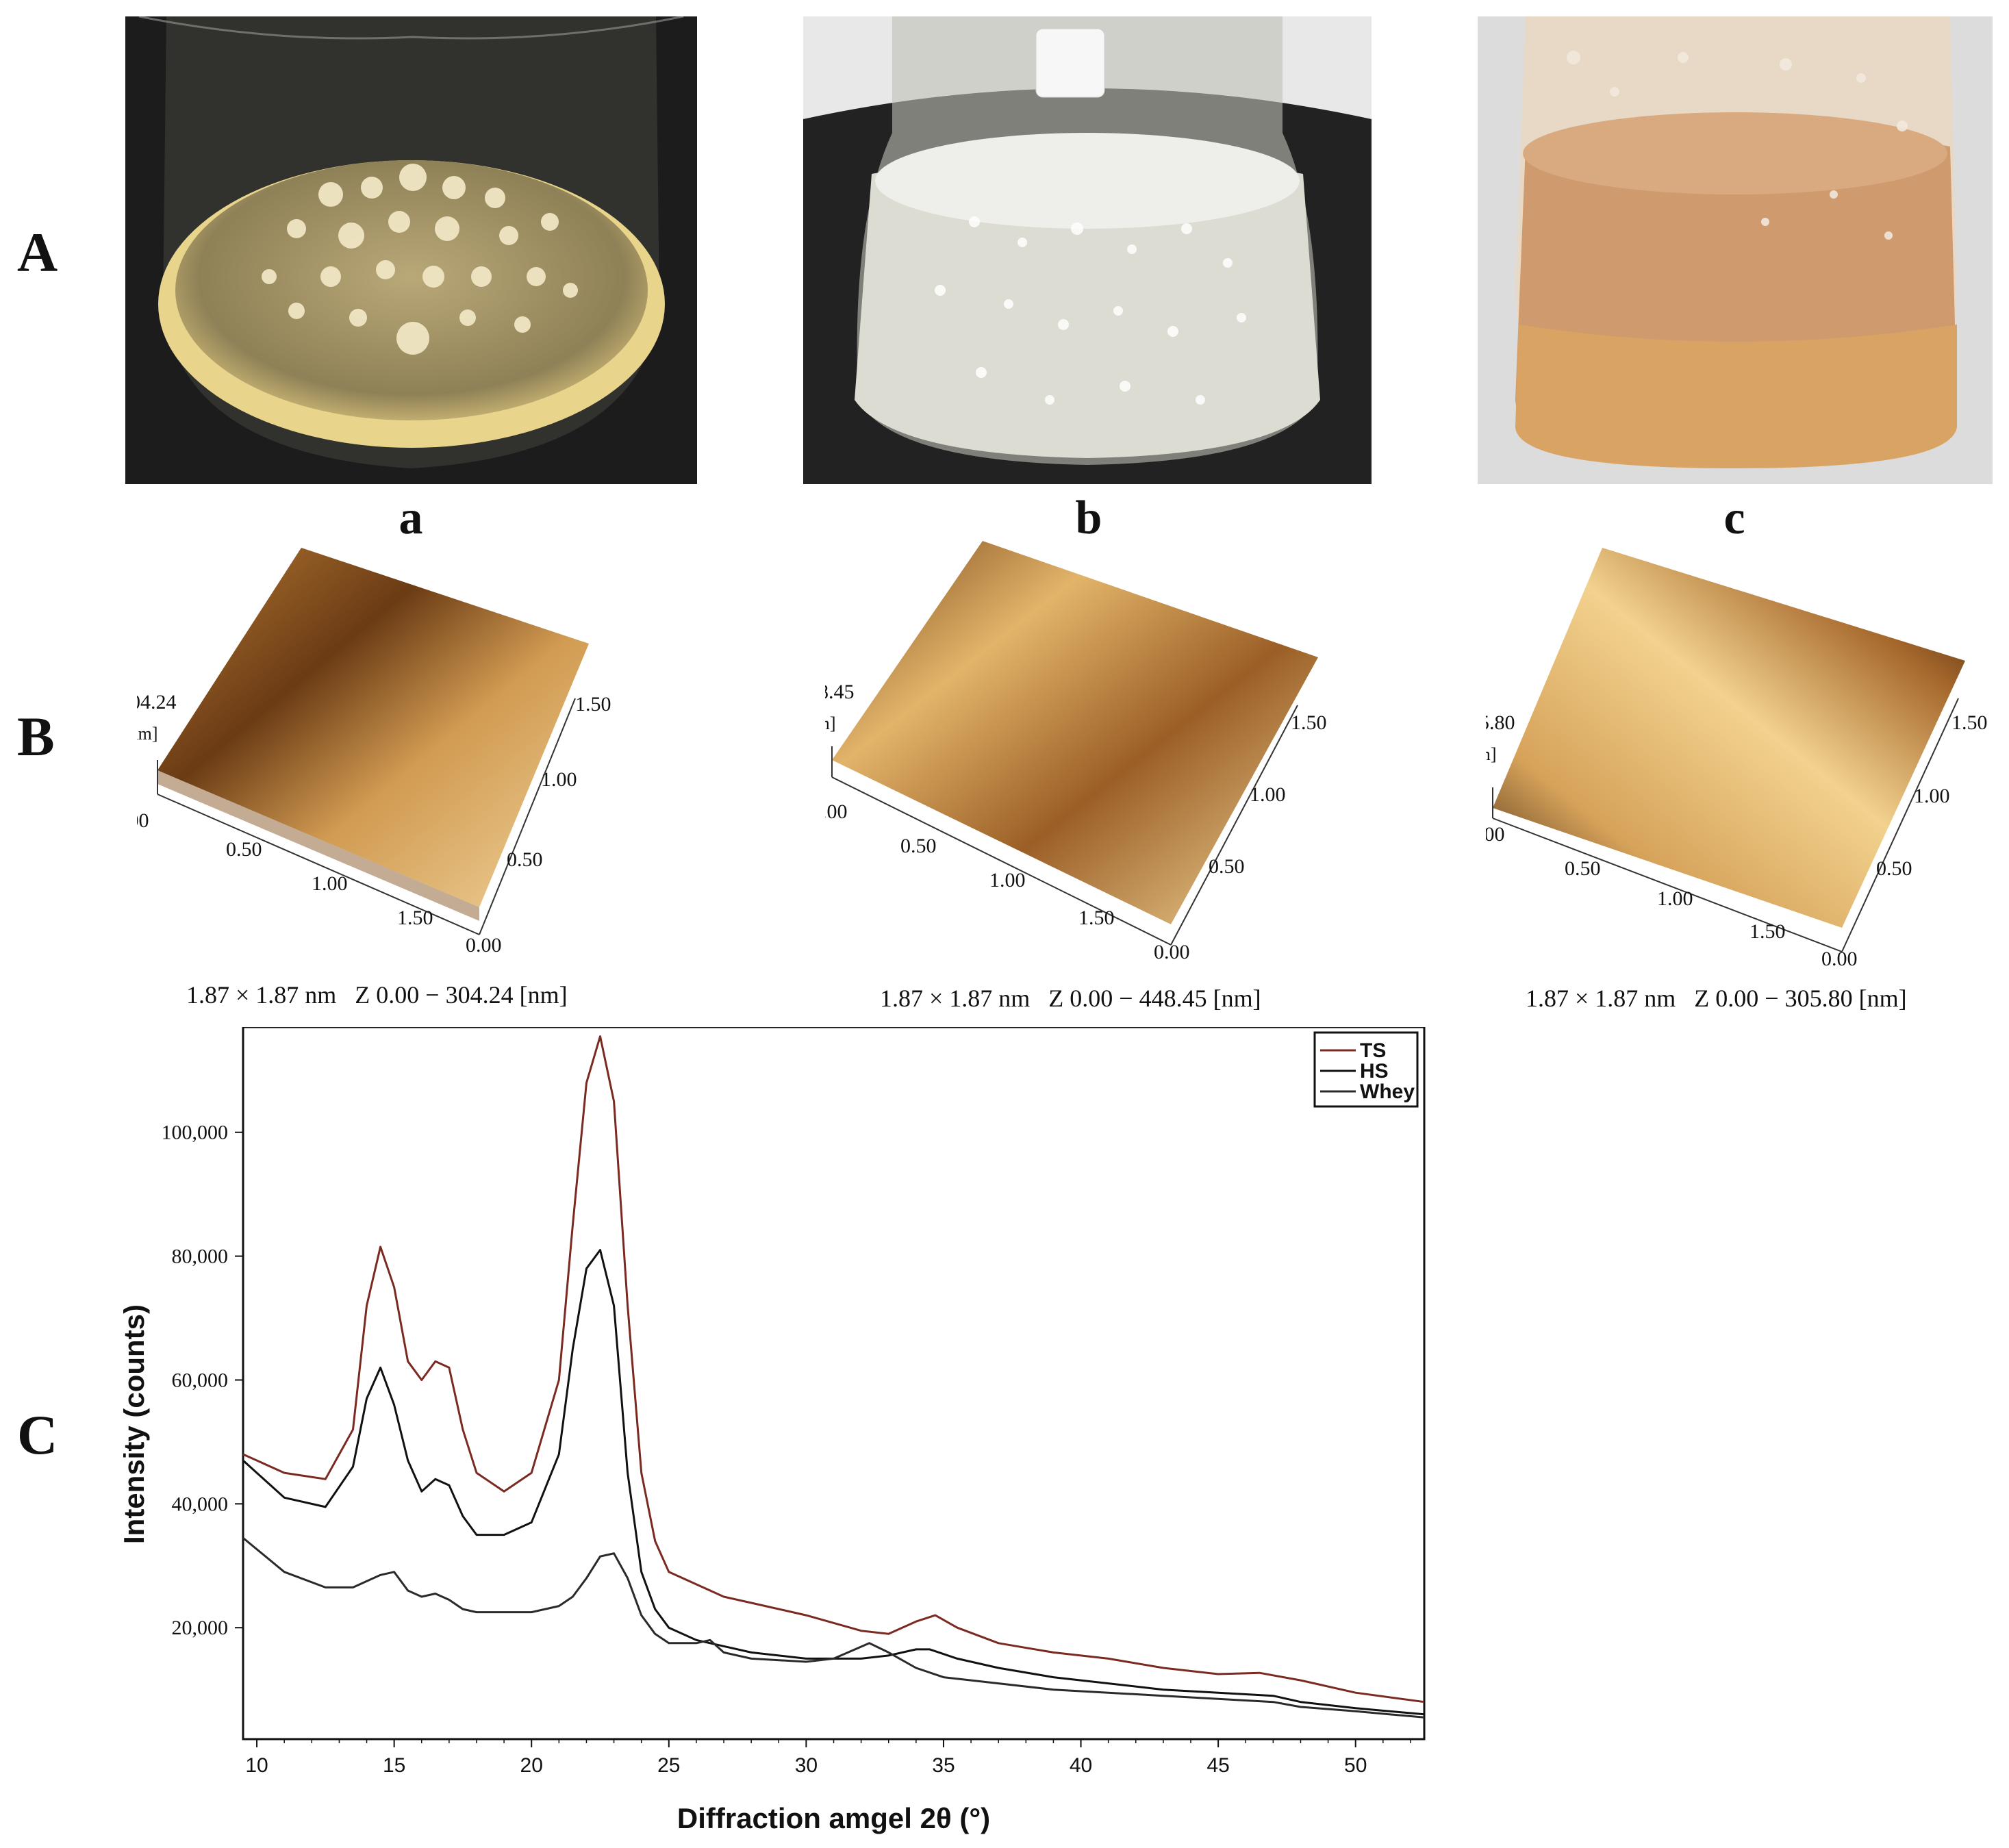 Image resolution: width=2009 pixels, height=1848 pixels. Describe the element at coordinates (136, 1424) in the screenshot. I see `y-axis-title: Intensity (counts)` at that location.